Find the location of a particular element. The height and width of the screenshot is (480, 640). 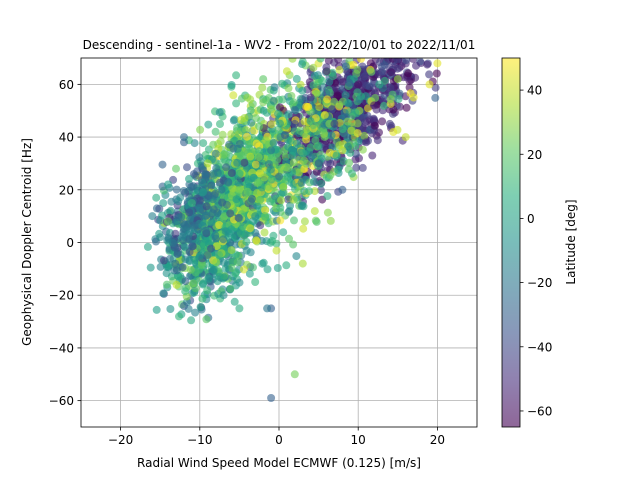

colorbar-tick-label: −20 is located at coordinates (539, 283).